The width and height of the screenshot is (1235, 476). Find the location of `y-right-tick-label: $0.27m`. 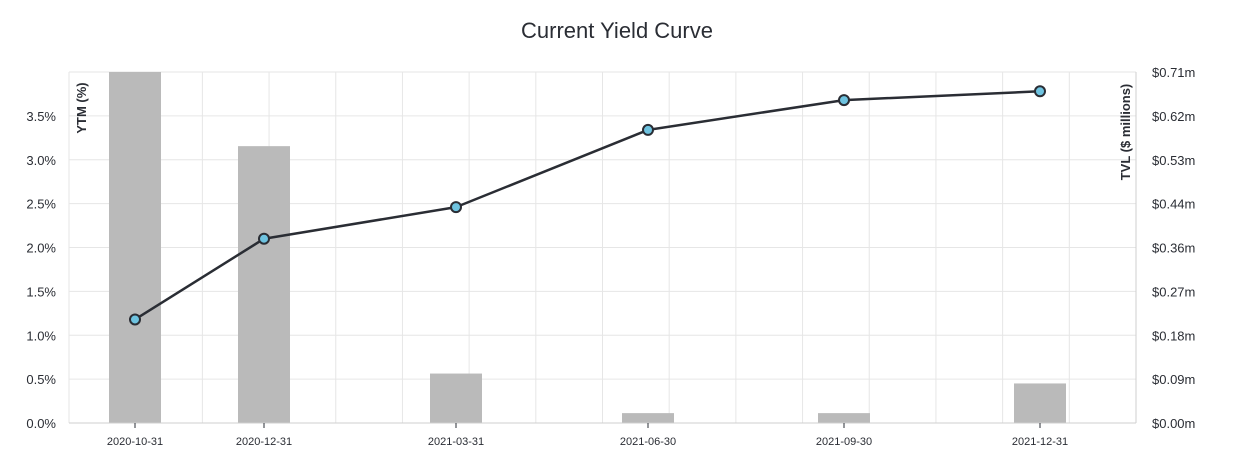

y-right-tick-label: $0.27m is located at coordinates (1173, 291).